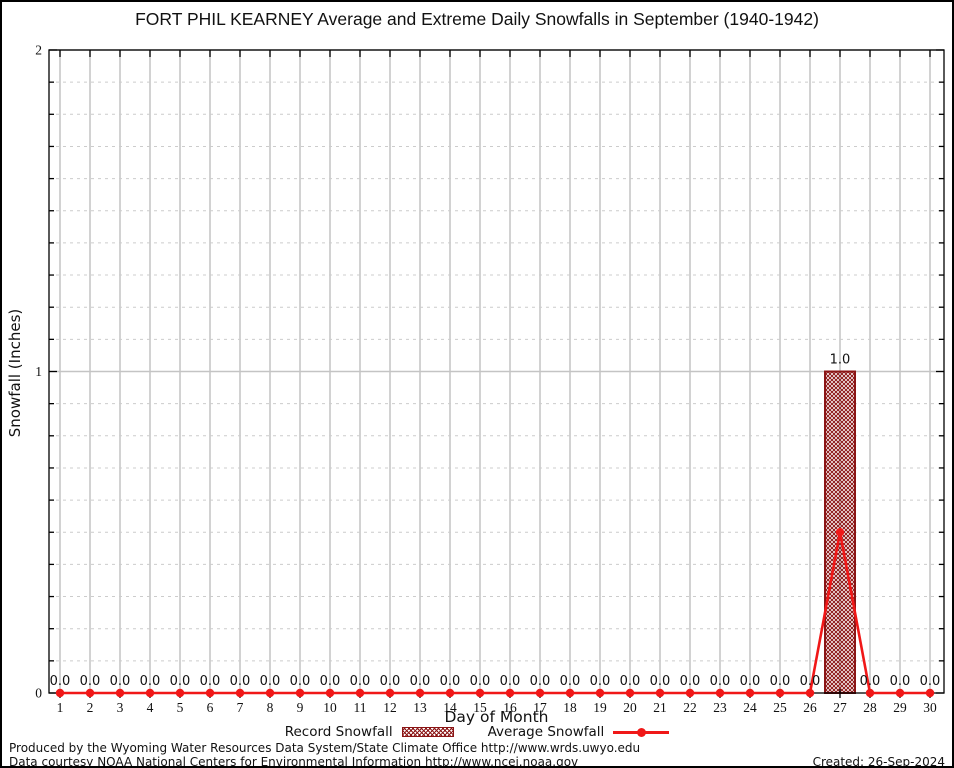 This screenshot has height=768, width=954. Describe the element at coordinates (360, 707) in the screenshot. I see `svg-text: 11` at that location.